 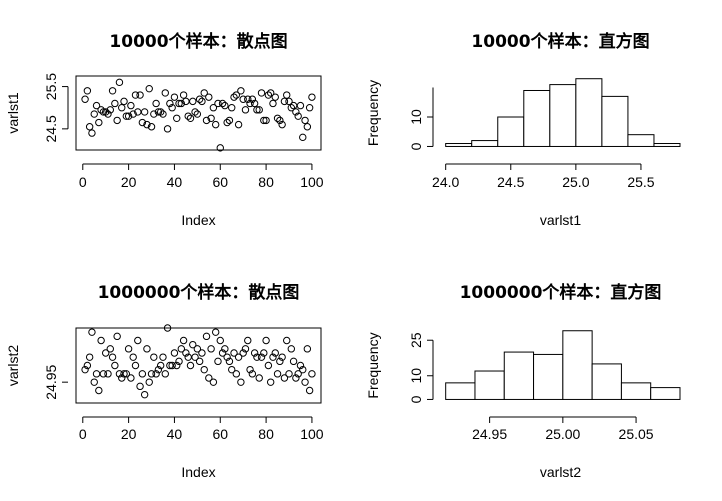 What do you see at coordinates (13, 112) in the screenshot?
I see `y-axis-label: varlst1` at bounding box center [13, 112].